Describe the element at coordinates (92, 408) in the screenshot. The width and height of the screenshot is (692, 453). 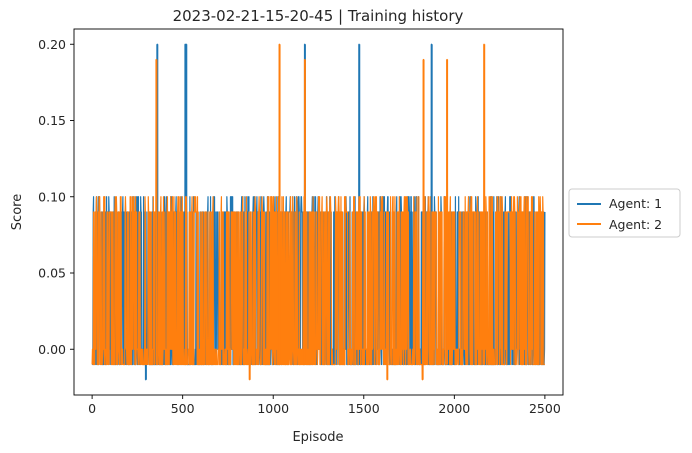
I see `x-tick-label-0: 0` at that location.